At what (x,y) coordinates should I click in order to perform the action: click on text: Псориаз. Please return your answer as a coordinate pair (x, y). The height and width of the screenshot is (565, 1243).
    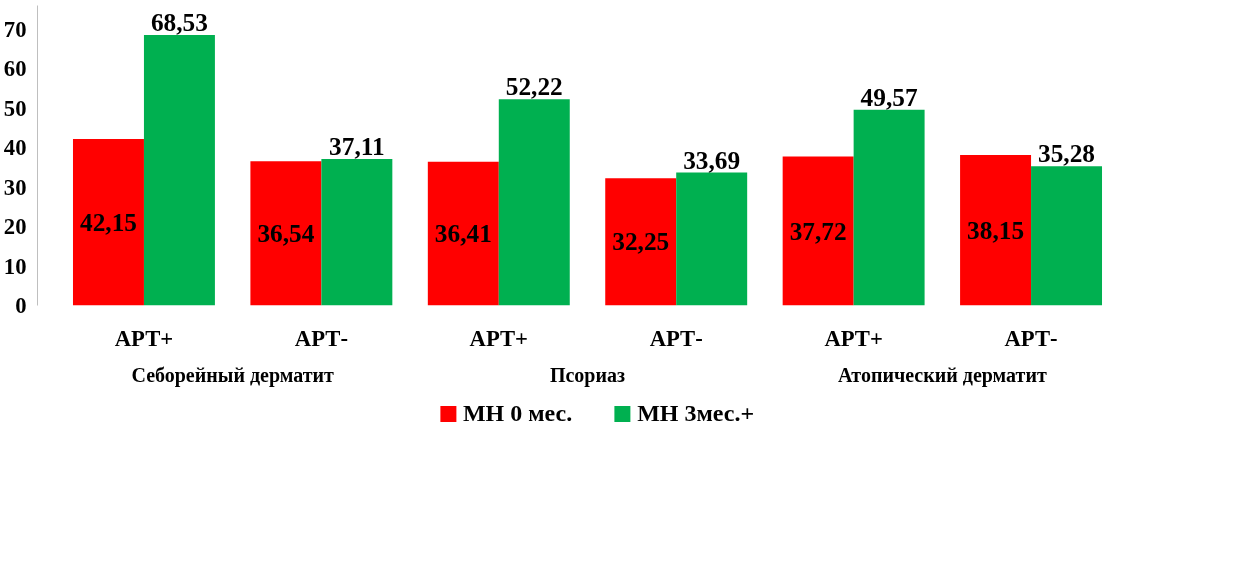
    Looking at the image, I should click on (587, 375).